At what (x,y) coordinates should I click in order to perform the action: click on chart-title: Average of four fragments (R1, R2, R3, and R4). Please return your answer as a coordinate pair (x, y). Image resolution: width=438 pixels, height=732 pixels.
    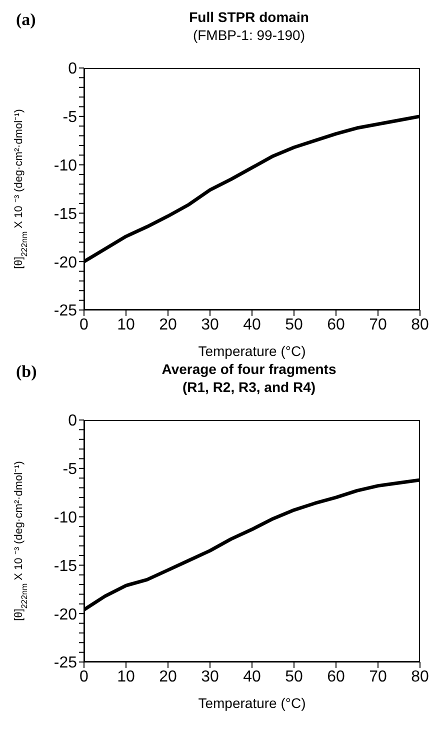
    Looking at the image, I should click on (249, 378).